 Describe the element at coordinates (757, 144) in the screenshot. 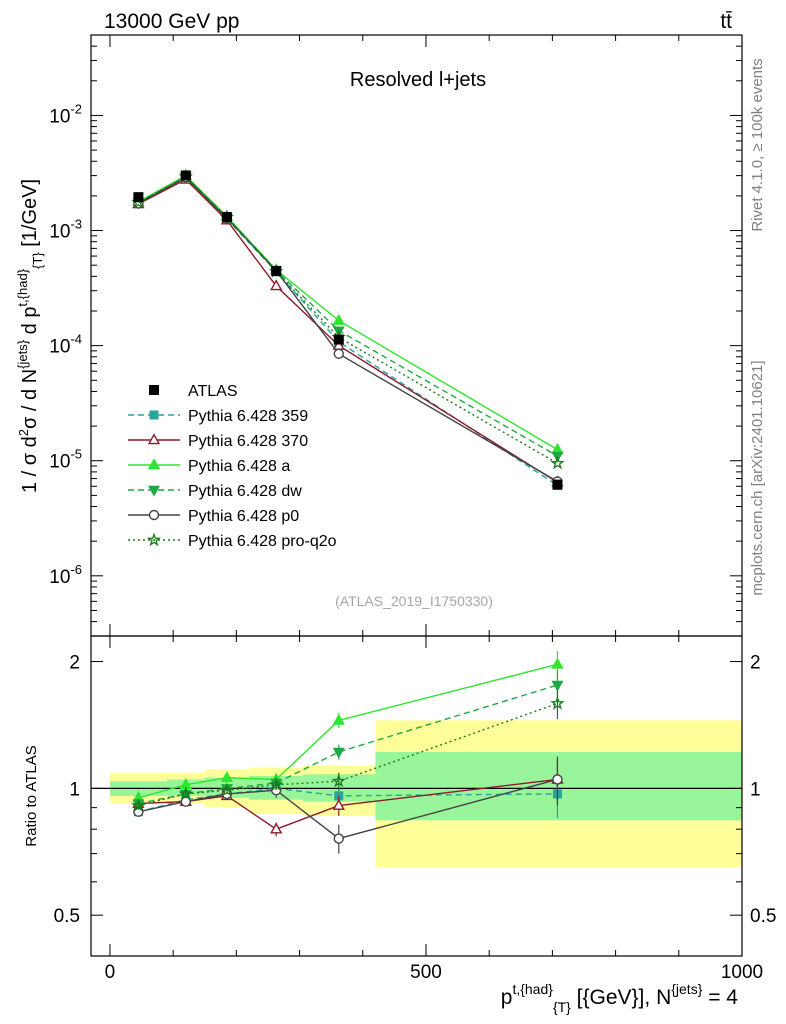

I see `rivet-version-label: Rivet 4.1.0, ≥ 100k events` at that location.